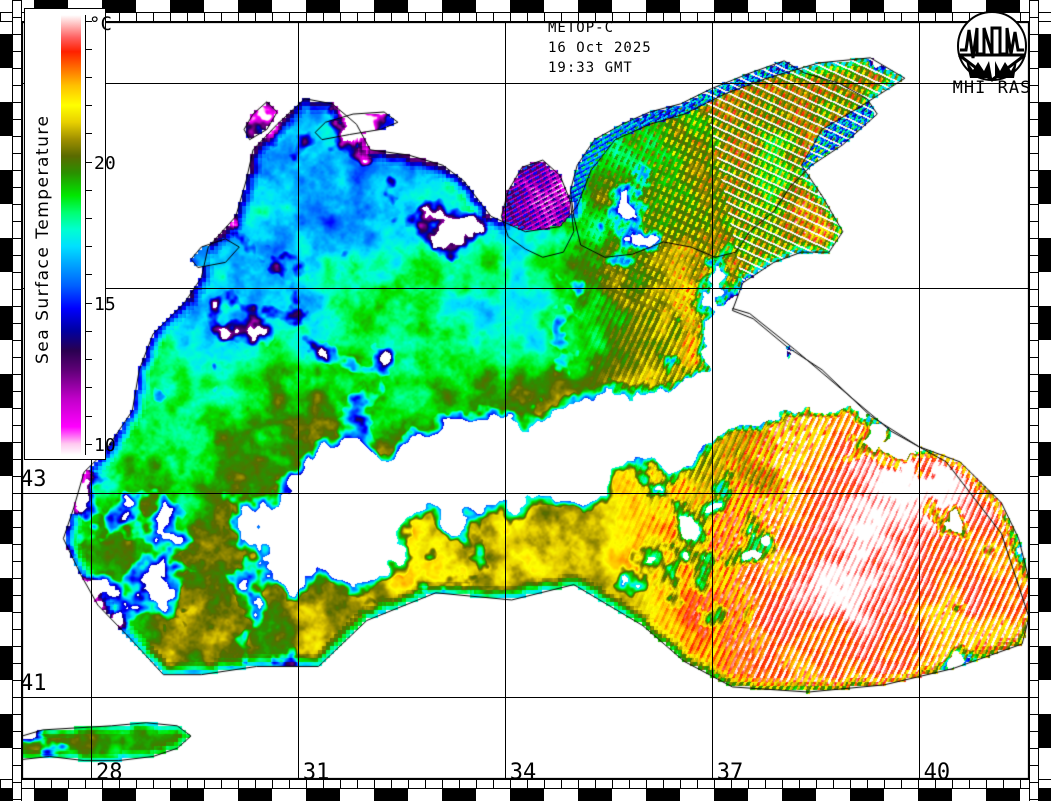 Image resolution: width=1051 pixels, height=801 pixels. Describe the element at coordinates (105, 445) in the screenshot. I see `colorbar-tick-label: 10` at that location.